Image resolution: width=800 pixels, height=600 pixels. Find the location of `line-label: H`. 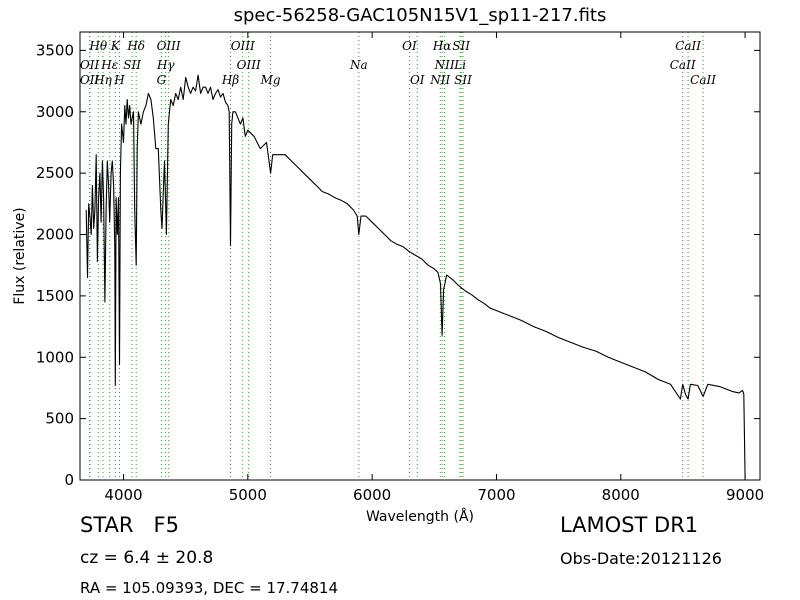

line-label: H is located at coordinates (119, 80).